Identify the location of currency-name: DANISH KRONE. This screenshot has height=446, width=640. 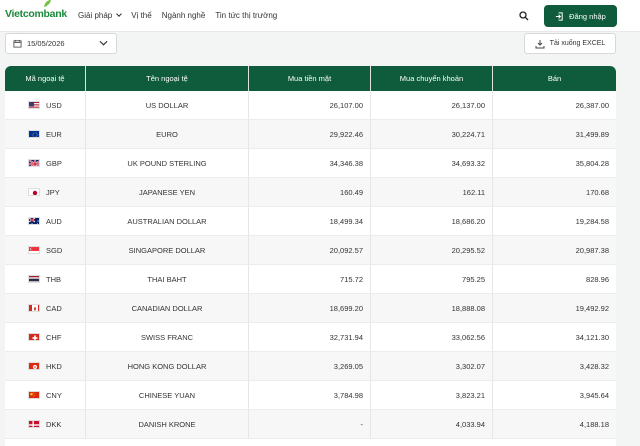
(167, 424).